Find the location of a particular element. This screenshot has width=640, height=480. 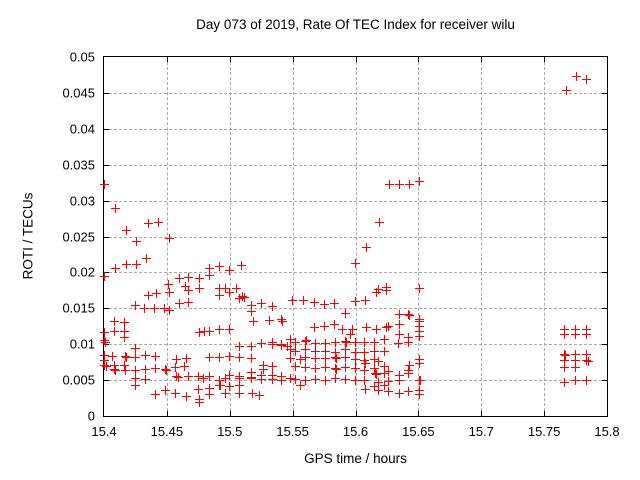

x-tick-label: 15.7 is located at coordinates (481, 431).